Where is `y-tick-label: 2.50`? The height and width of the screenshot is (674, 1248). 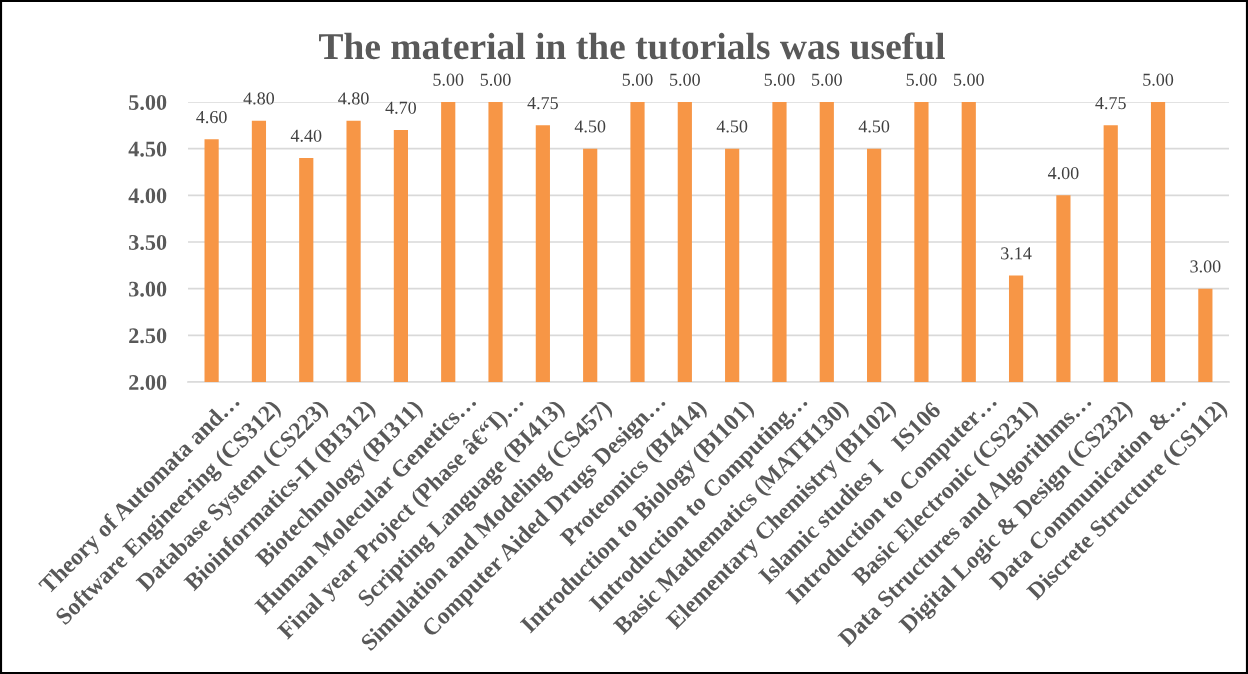
y-tick-label: 2.50 is located at coordinates (148, 336).